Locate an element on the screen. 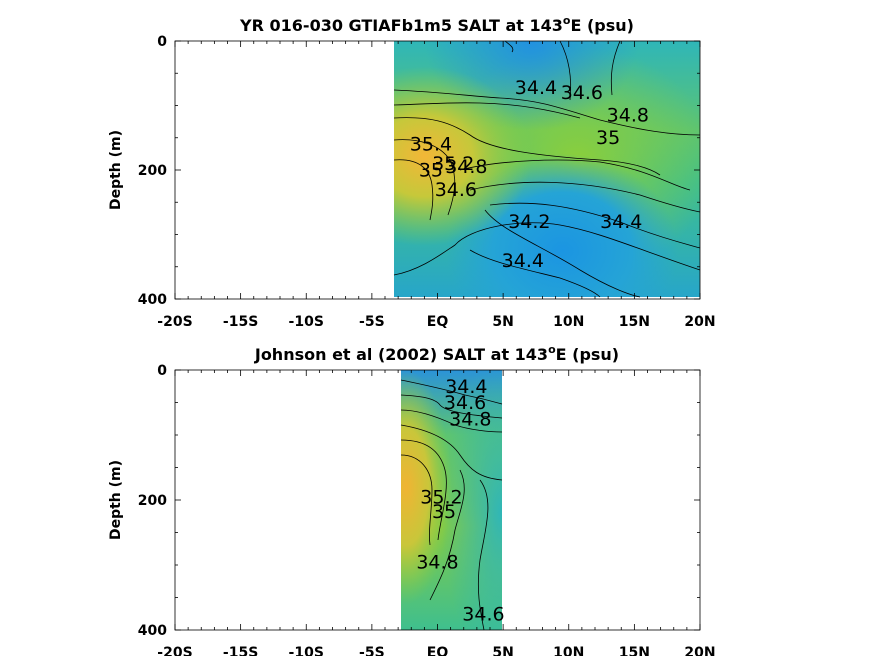 This screenshot has width=875, height=656. chart-2-ylabel: Depth (m) is located at coordinates (116, 500).